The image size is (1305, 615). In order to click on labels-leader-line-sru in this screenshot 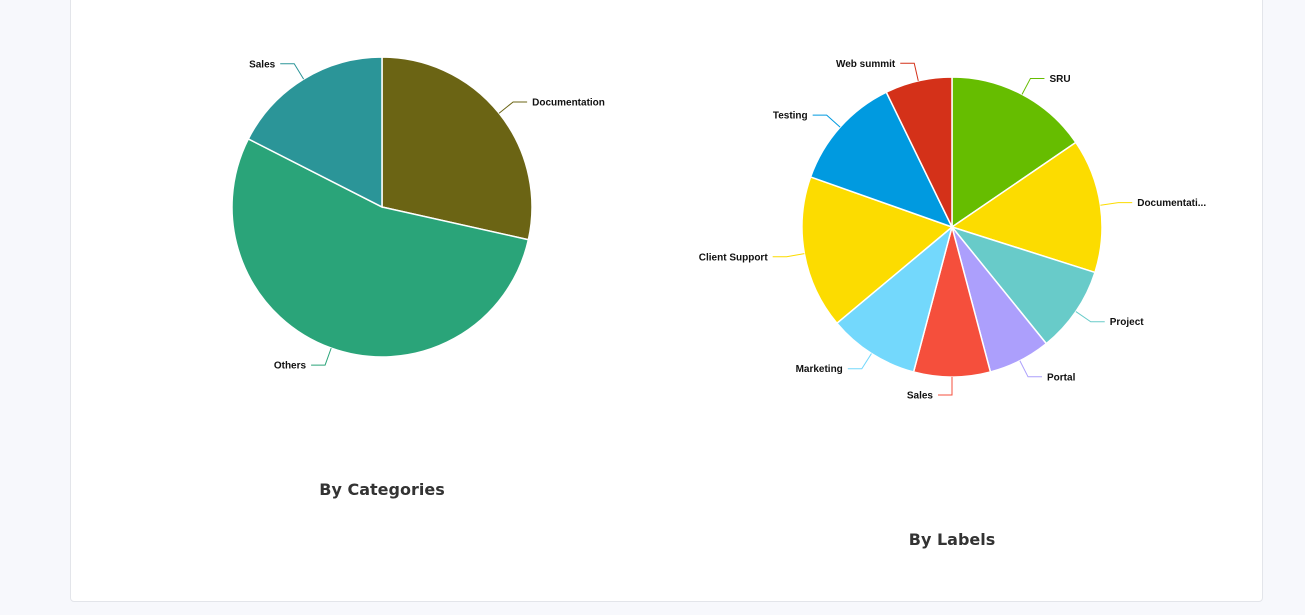, I will do `click(1033, 86)`.